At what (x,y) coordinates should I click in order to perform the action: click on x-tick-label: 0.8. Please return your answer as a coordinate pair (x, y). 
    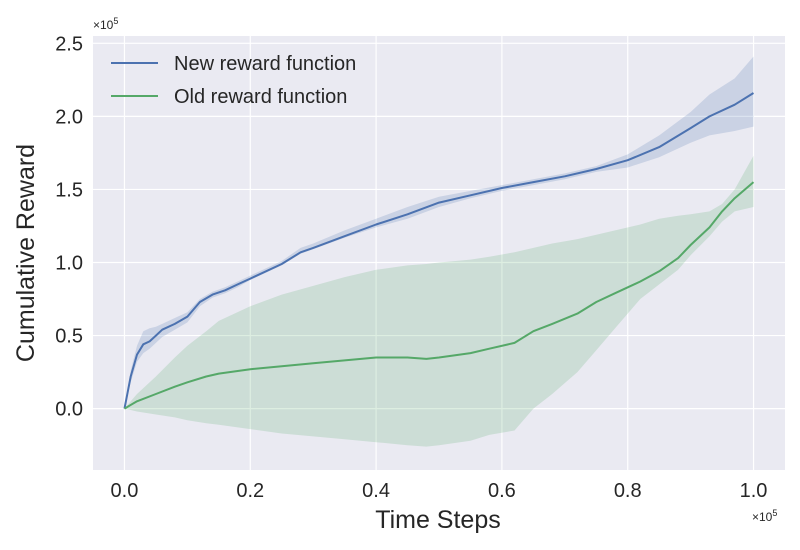
    Looking at the image, I should click on (628, 491).